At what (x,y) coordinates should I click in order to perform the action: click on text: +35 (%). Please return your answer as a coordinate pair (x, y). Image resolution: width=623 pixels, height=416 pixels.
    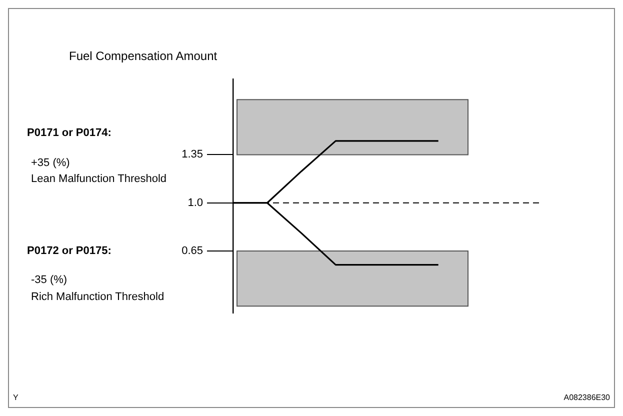
    Looking at the image, I should click on (50, 163).